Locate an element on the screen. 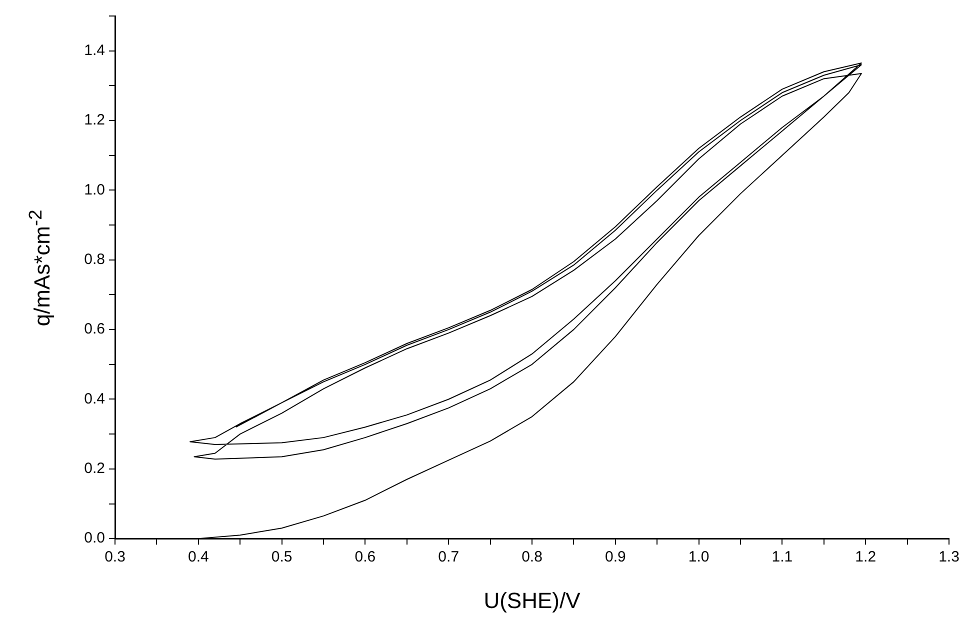 Image resolution: width=964 pixels, height=639 pixels. y-tick-label: 1.2 is located at coordinates (94, 120).